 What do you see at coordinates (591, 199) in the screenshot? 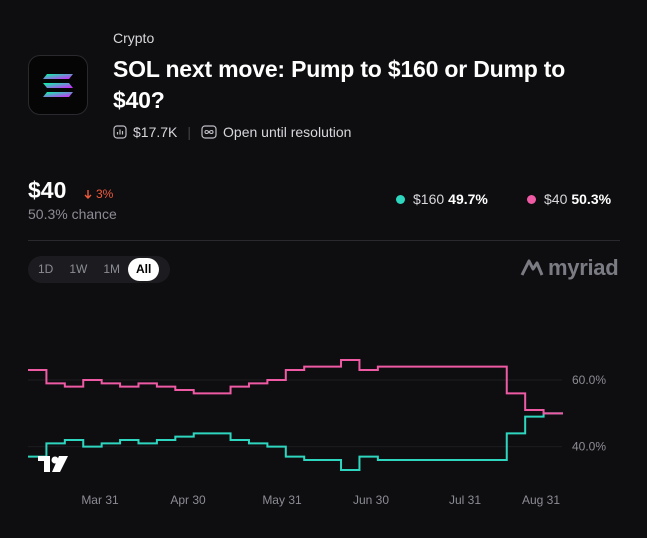
I see `legend-value-40: 50.3%` at bounding box center [591, 199].